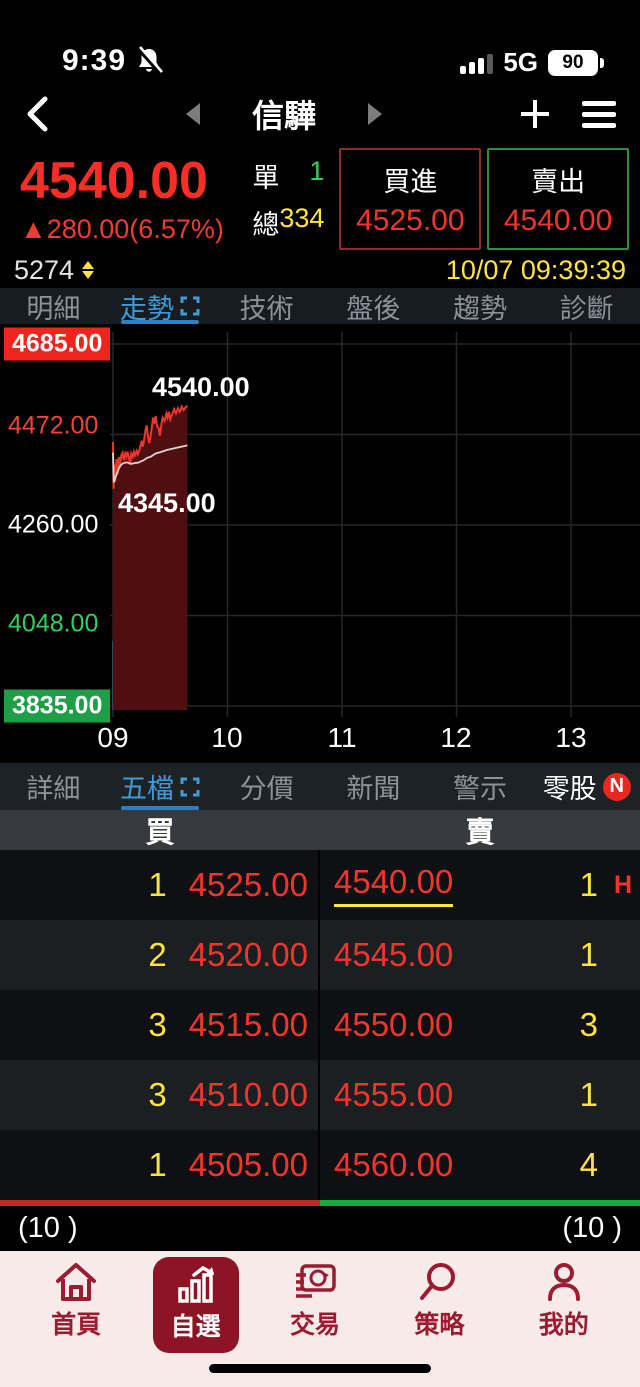  What do you see at coordinates (57, 344) in the screenshot?
I see `ylabel-limit-up: 4685.00` at bounding box center [57, 344].